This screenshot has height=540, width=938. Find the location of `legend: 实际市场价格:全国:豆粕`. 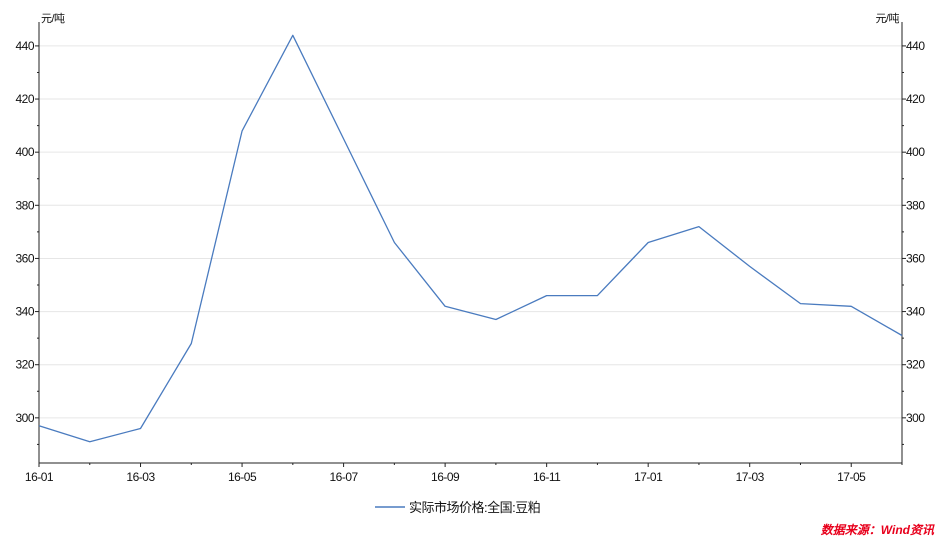

legend: 实际市场价格:全国:豆粕 is located at coordinates (458, 507).